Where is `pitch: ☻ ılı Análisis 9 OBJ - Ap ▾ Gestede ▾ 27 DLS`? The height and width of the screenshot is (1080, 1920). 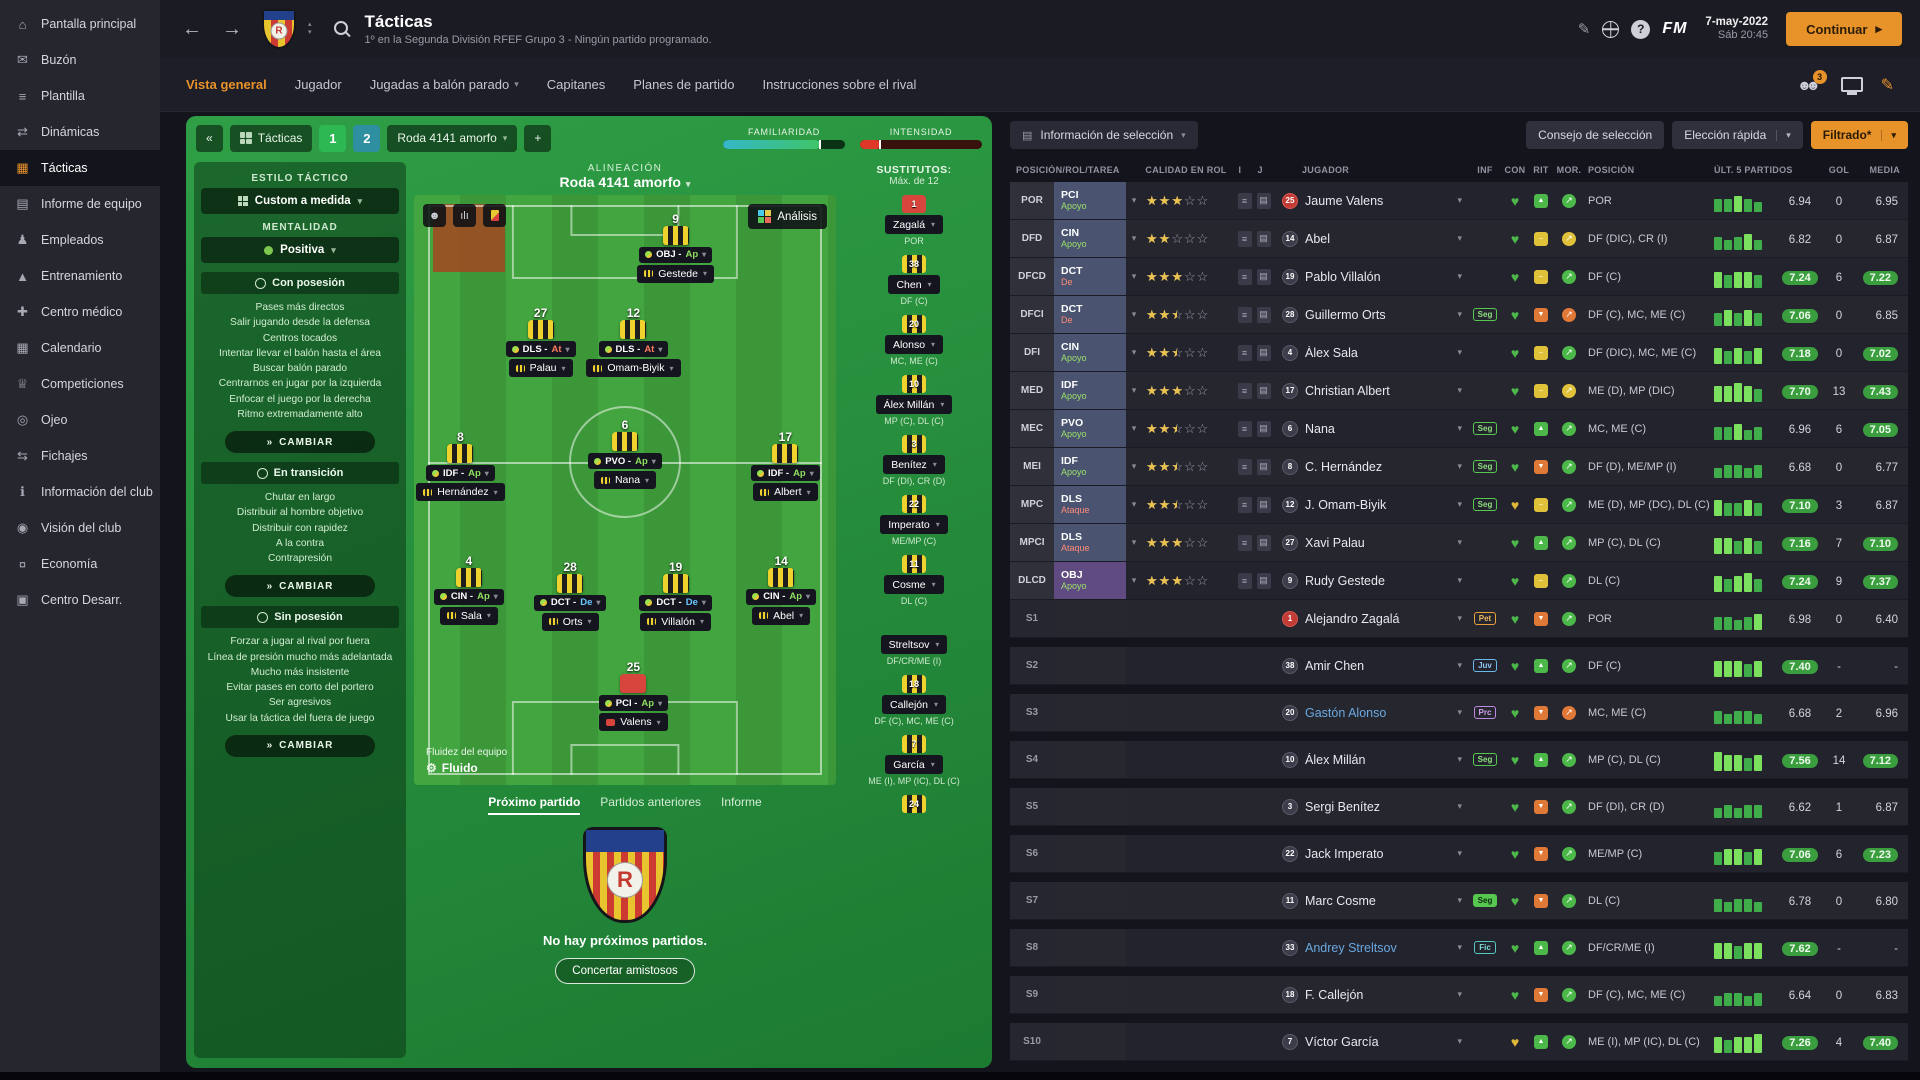 pitch: ☻ ılı Análisis 9 OBJ - Ap ▾ Gestede ▾ 27 DLS is located at coordinates (625, 490).